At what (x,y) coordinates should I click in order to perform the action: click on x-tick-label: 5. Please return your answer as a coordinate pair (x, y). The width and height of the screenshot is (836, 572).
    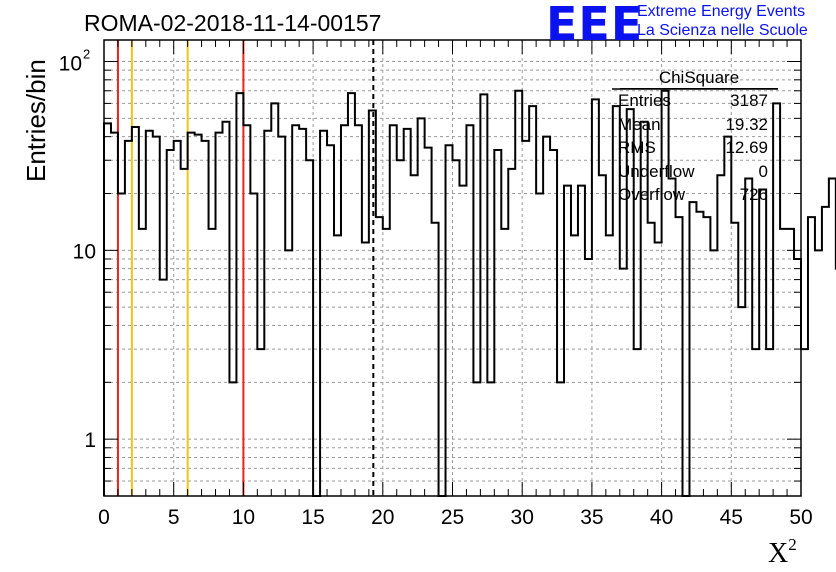
    Looking at the image, I should click on (174, 517).